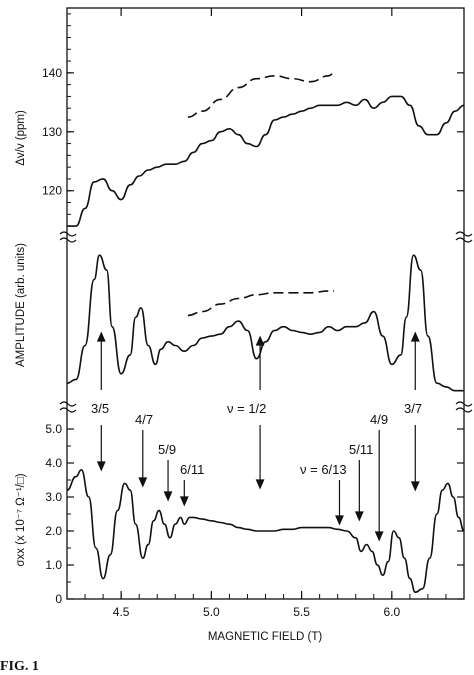 The height and width of the screenshot is (675, 474). I want to click on xtick-label: 4.5, so click(121, 612).